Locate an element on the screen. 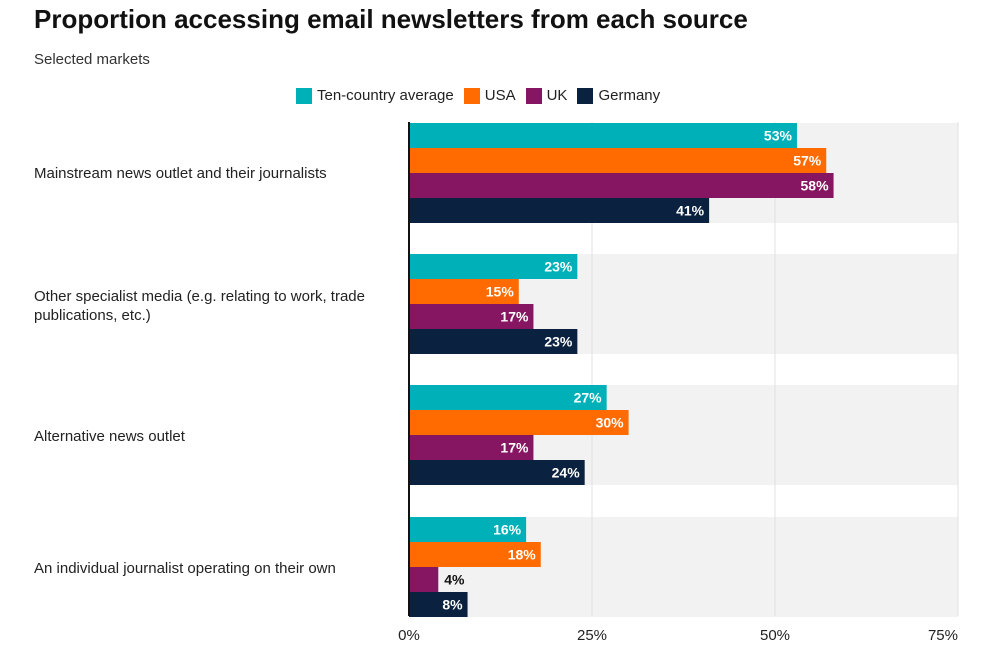  bar-value-label: 8% is located at coordinates (452, 605).